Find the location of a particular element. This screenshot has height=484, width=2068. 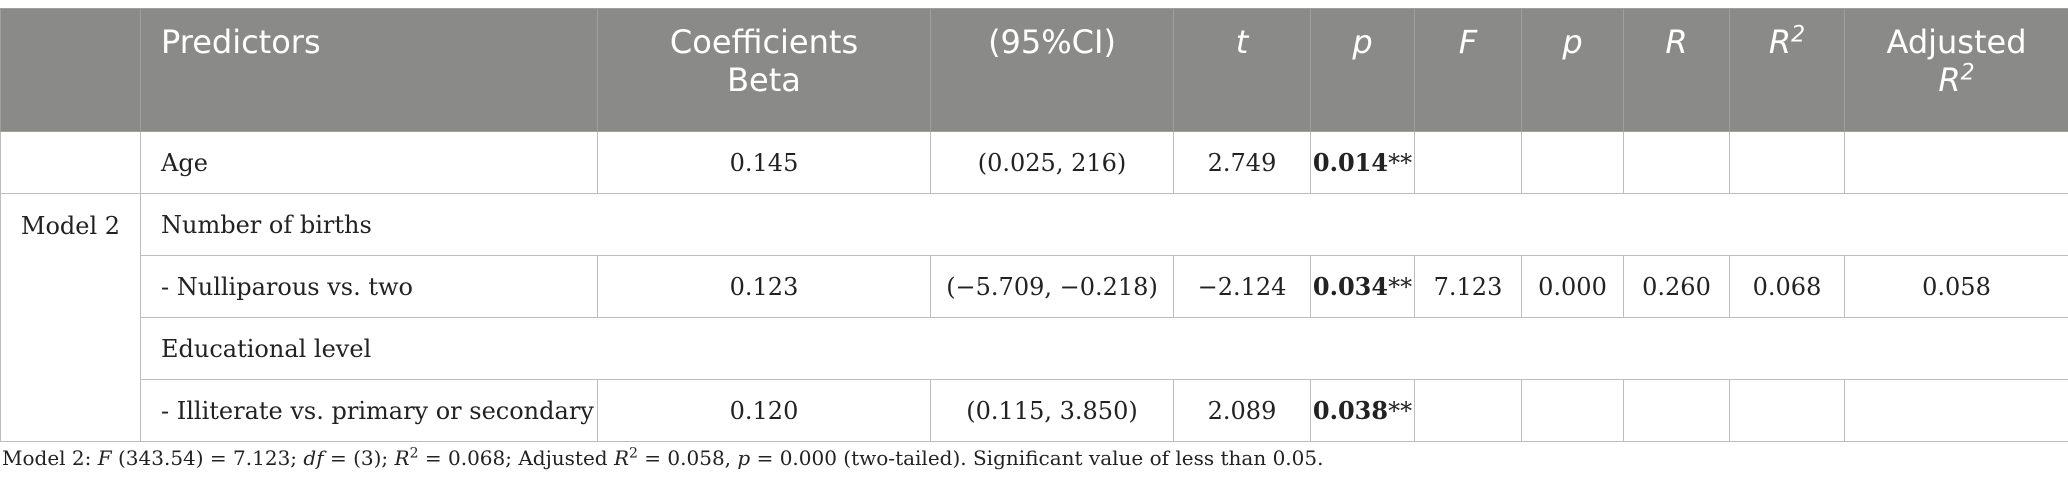

footnote-df-symbol: df is located at coordinates (313, 458).